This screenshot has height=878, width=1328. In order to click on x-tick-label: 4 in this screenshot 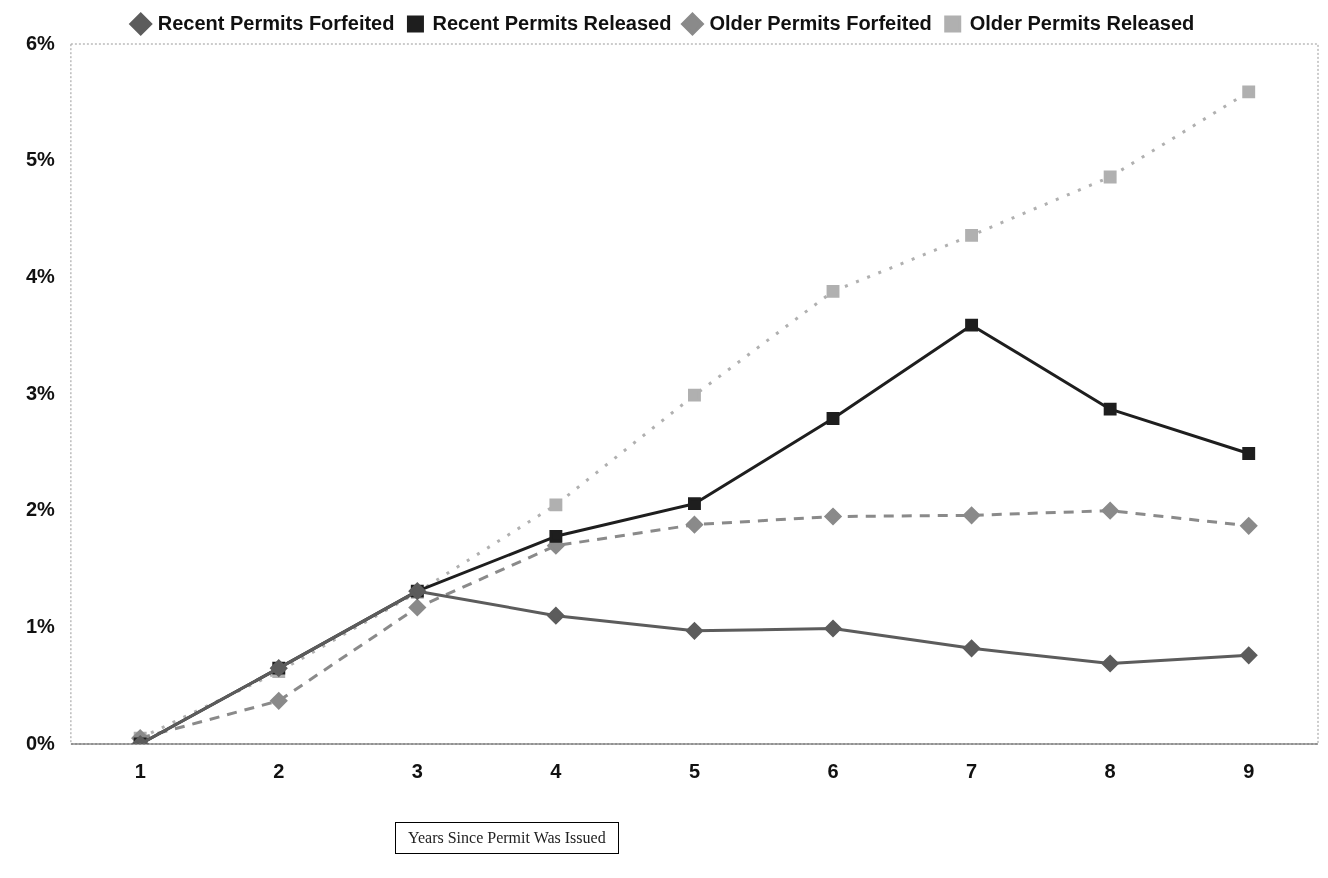, I will do `click(556, 770)`.